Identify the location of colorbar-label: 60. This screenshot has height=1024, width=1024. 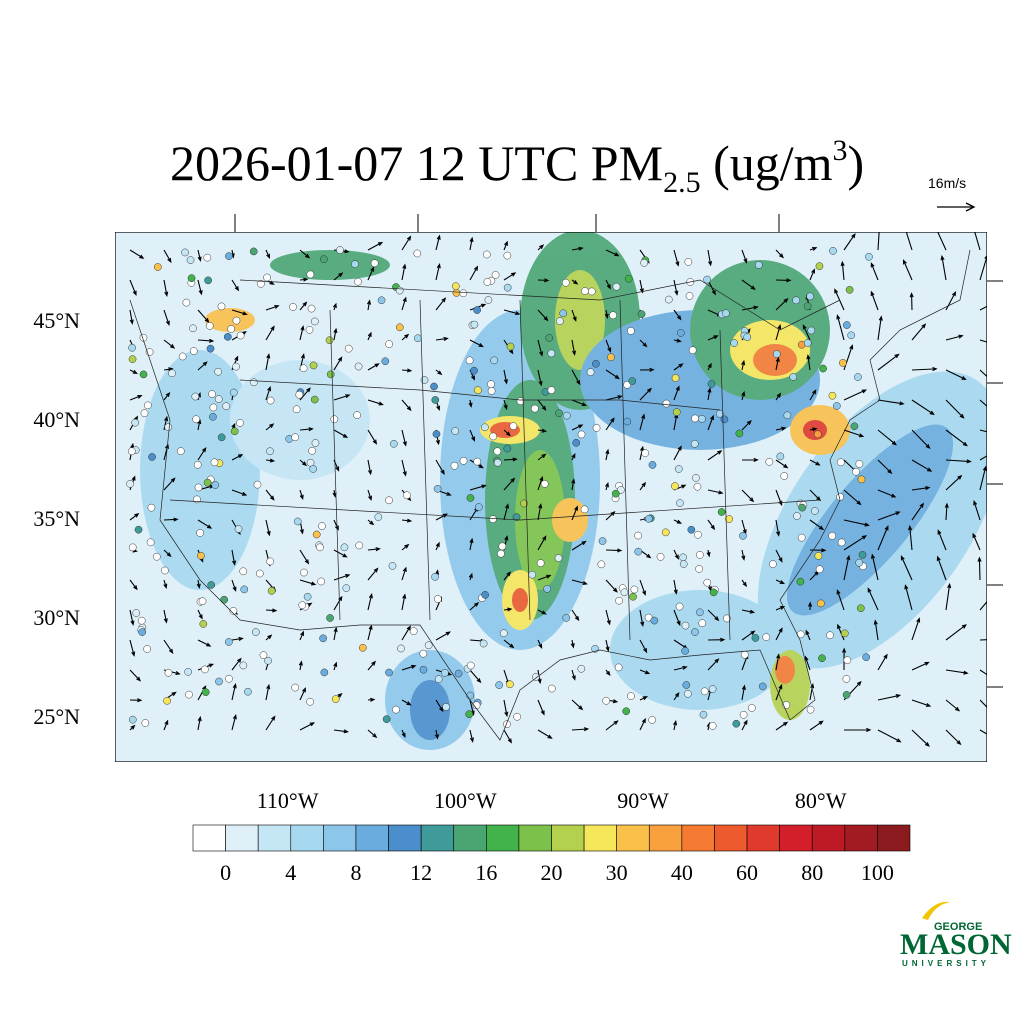
(747, 872).